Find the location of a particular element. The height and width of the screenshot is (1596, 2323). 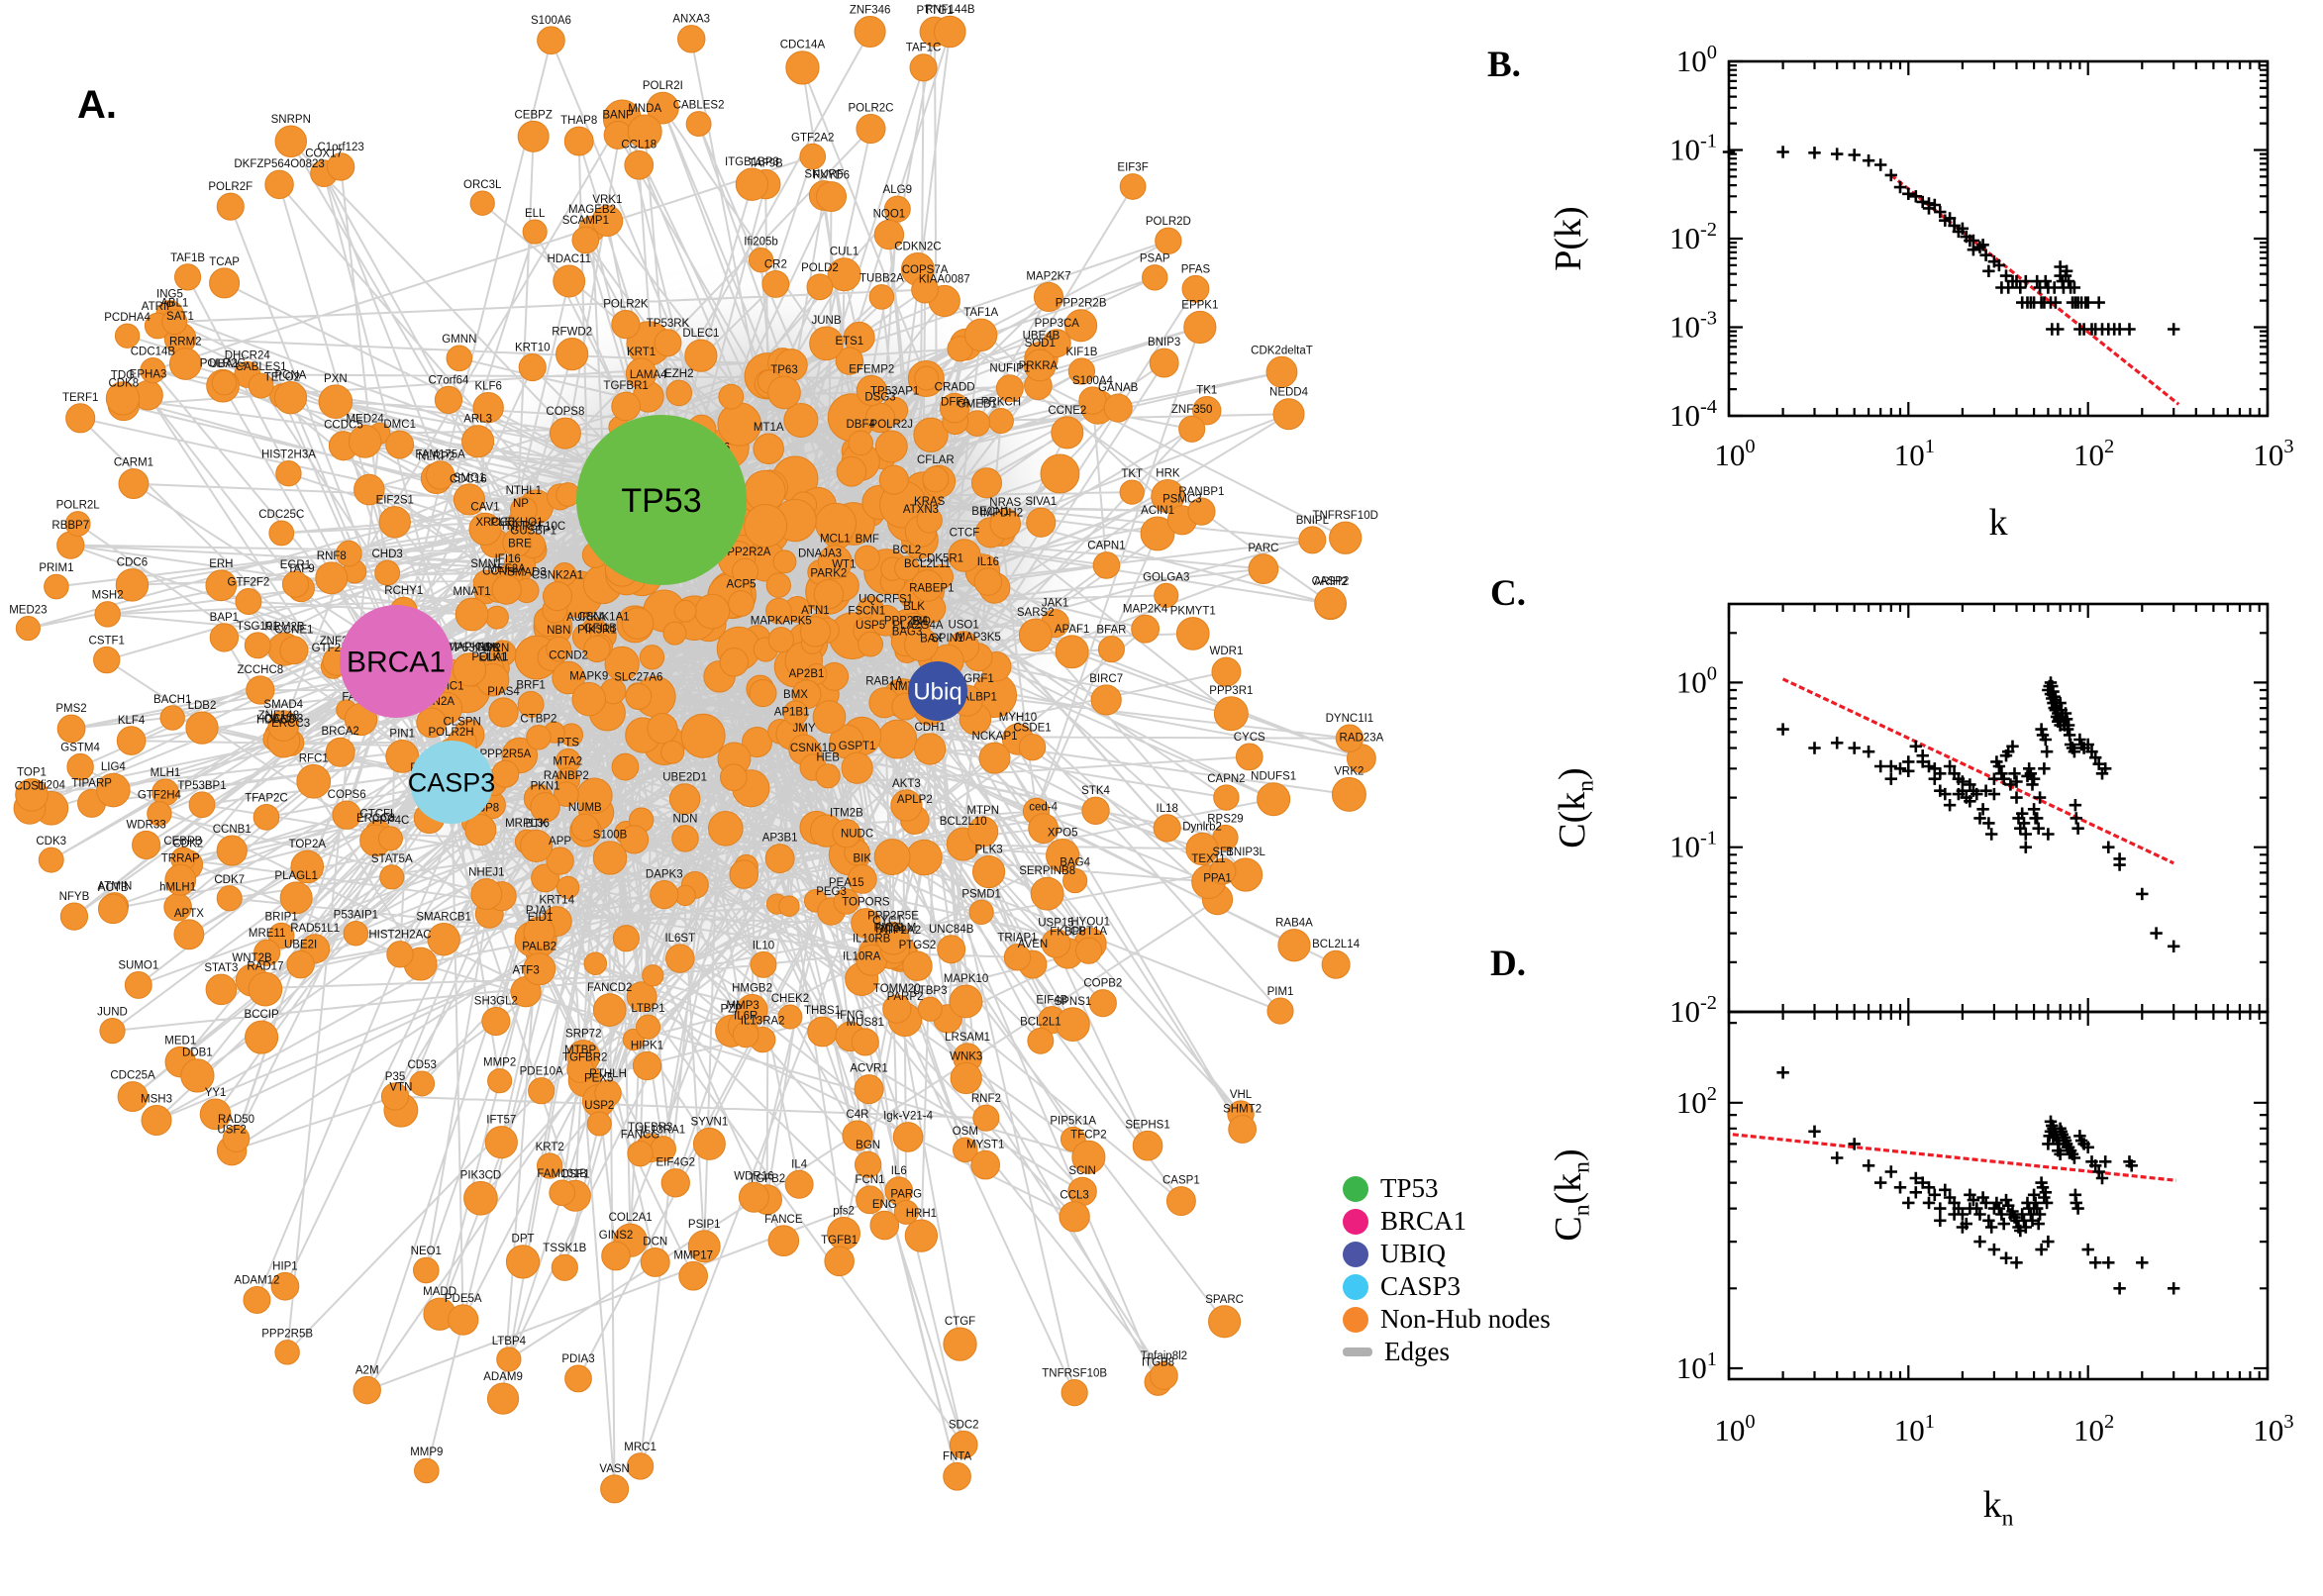

network-node-label: HDAC8 is located at coordinates (275, 721).